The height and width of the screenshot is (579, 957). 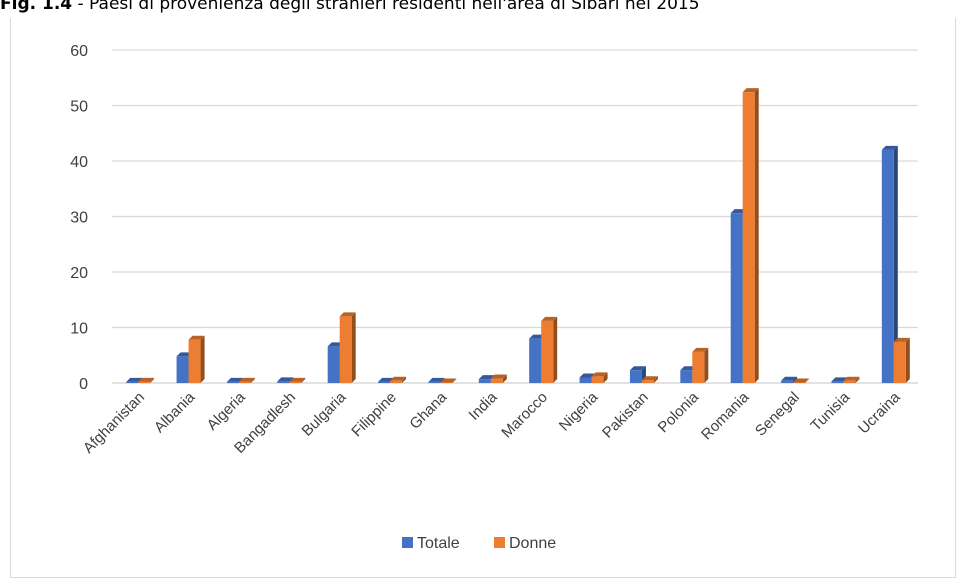 What do you see at coordinates (438, 543) in the screenshot?
I see `legend-label: Totale` at bounding box center [438, 543].